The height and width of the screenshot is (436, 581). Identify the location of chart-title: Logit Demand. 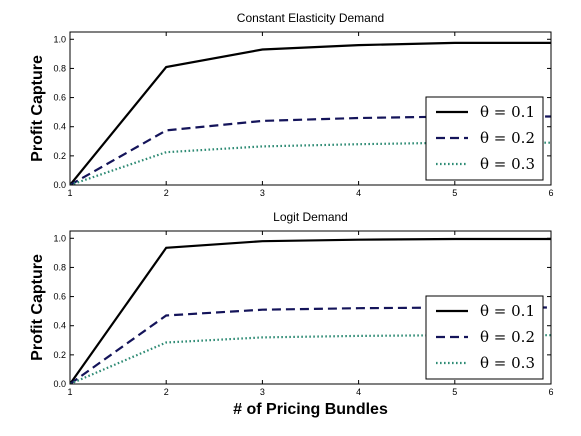
(310, 217).